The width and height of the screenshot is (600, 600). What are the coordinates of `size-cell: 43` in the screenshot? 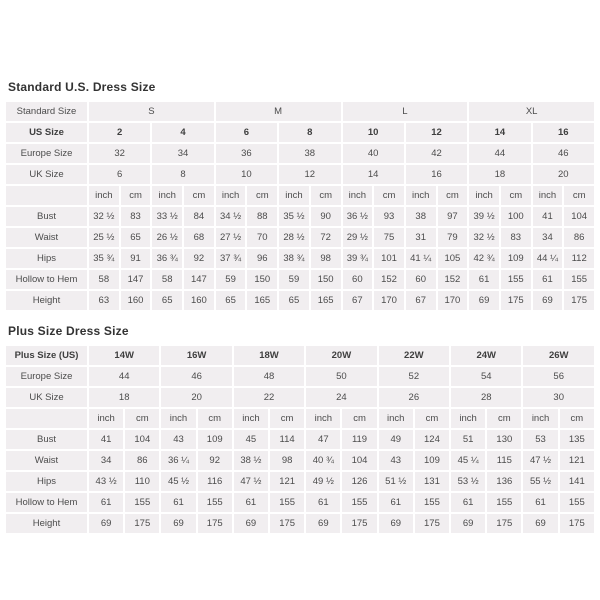 It's located at (395, 460).